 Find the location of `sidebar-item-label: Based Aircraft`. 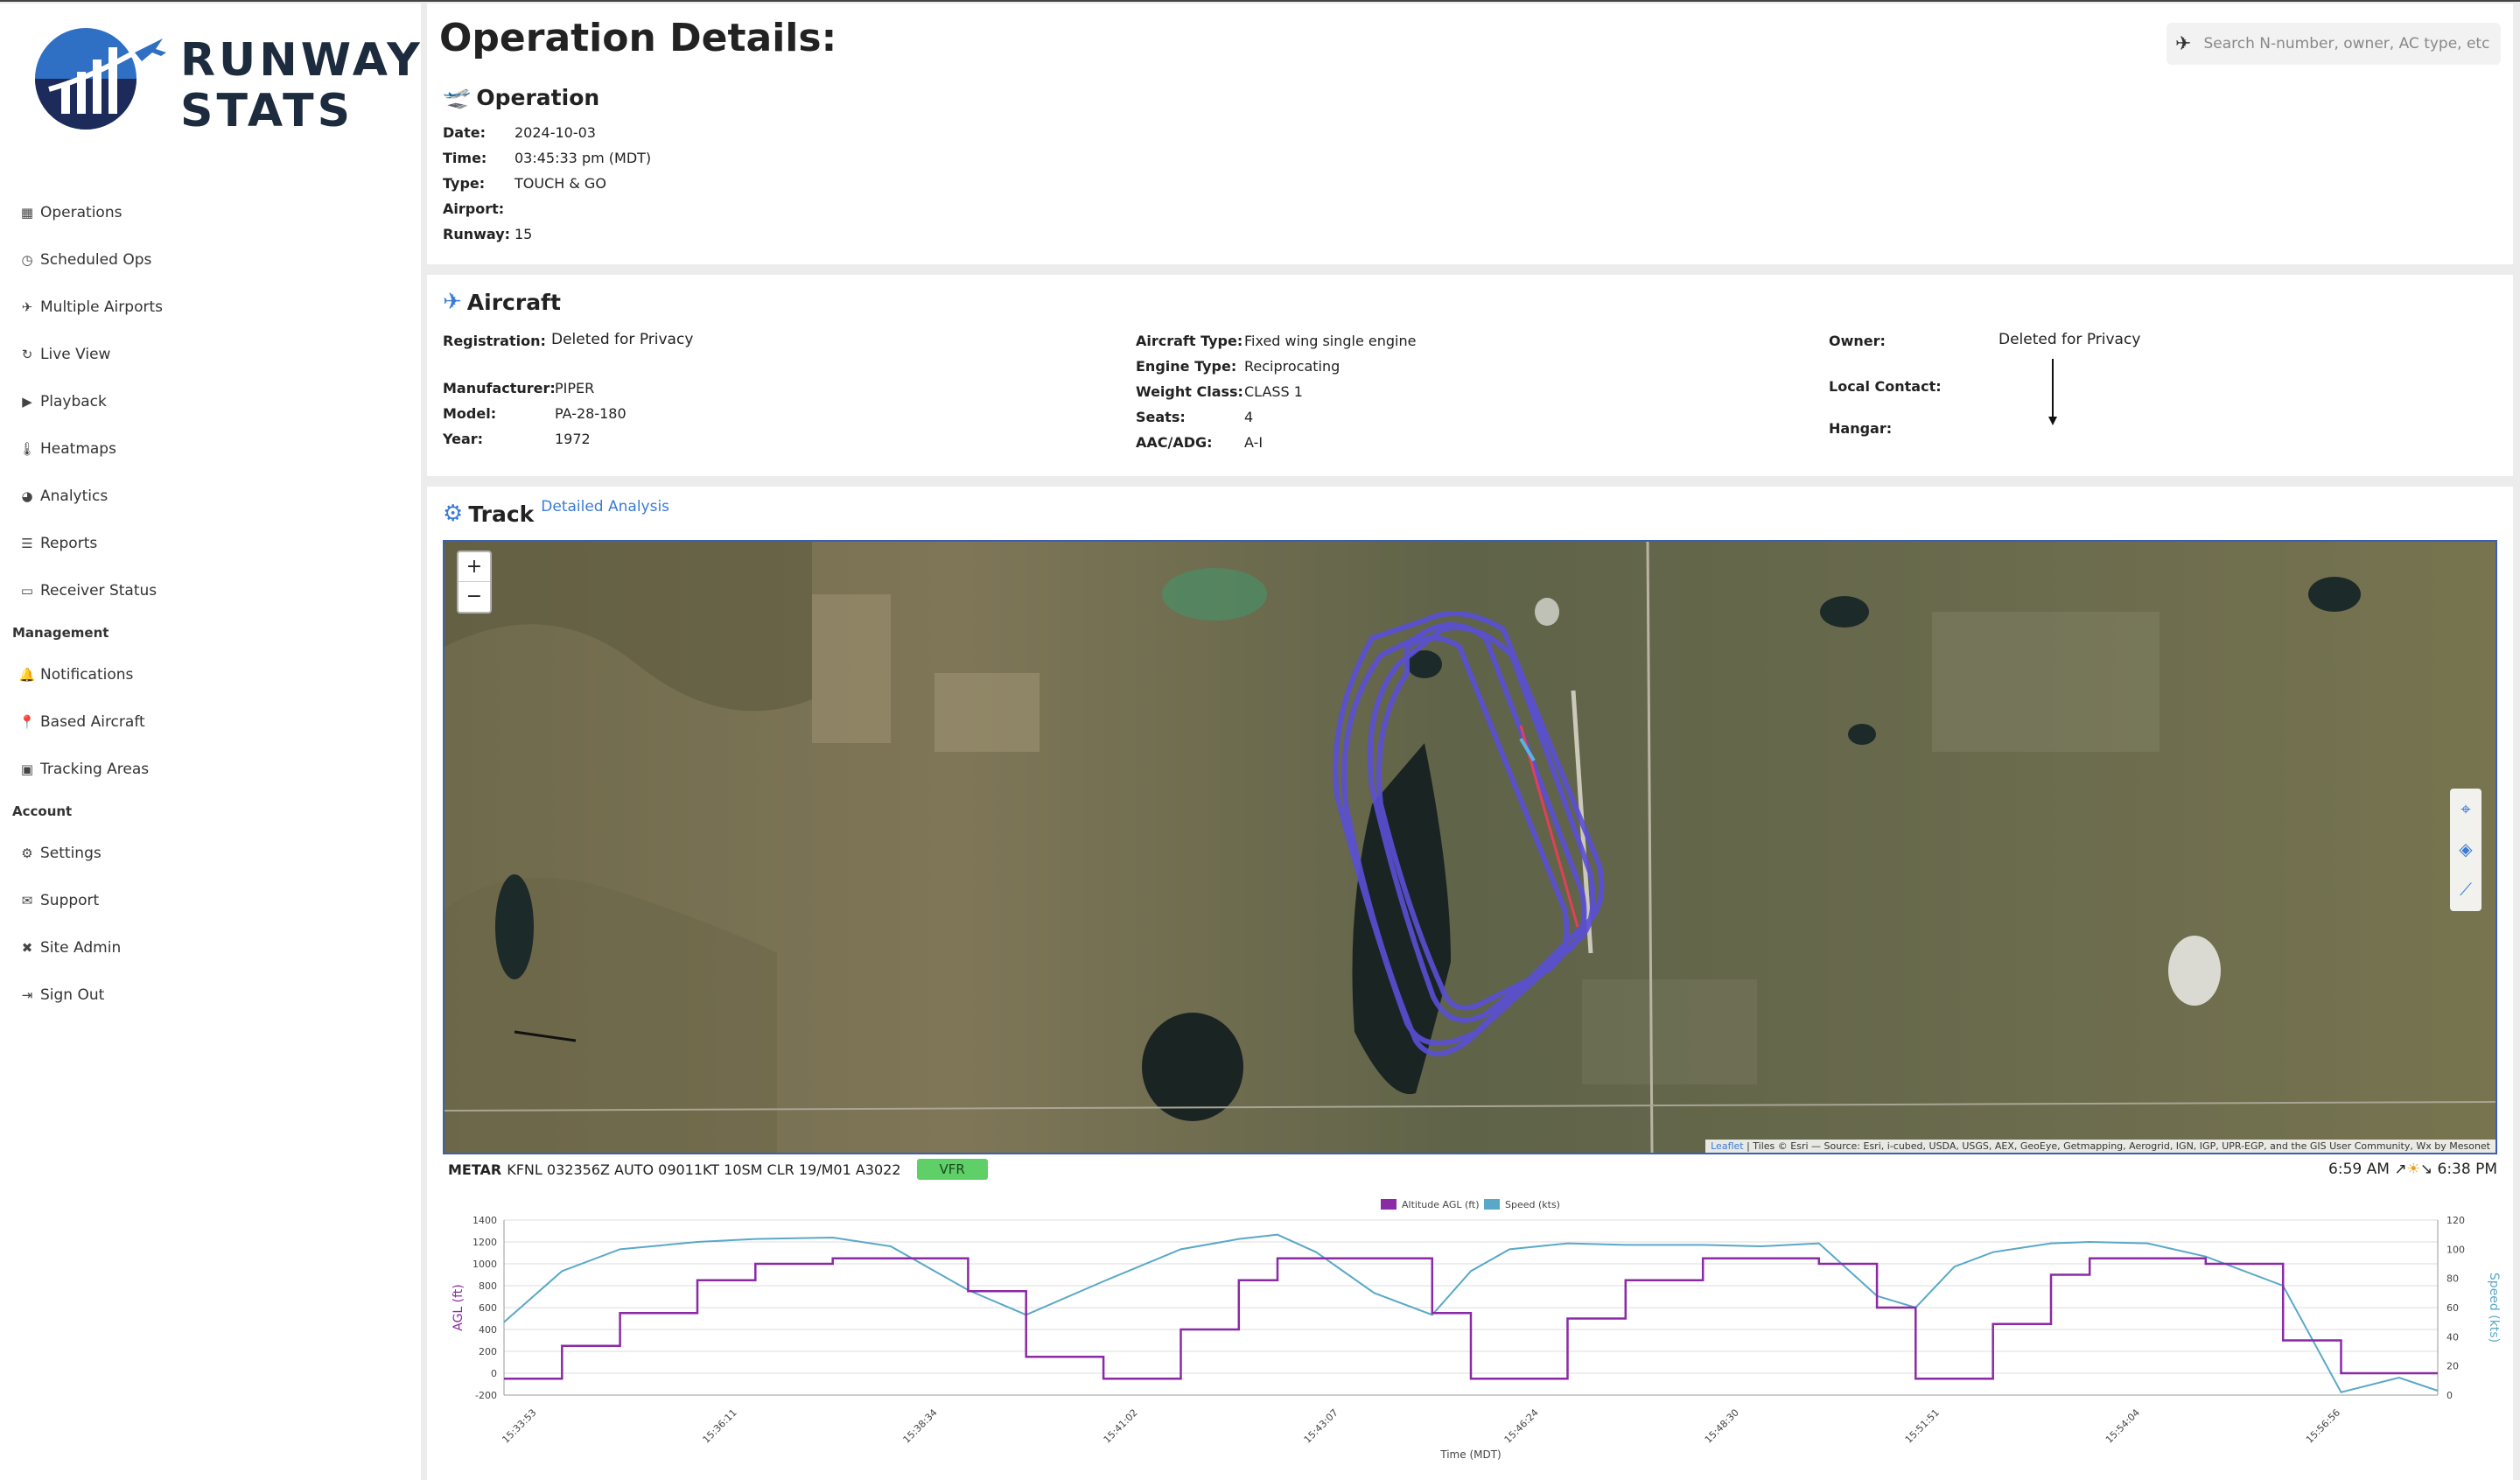

sidebar-item-label: Based Aircraft is located at coordinates (92, 722).